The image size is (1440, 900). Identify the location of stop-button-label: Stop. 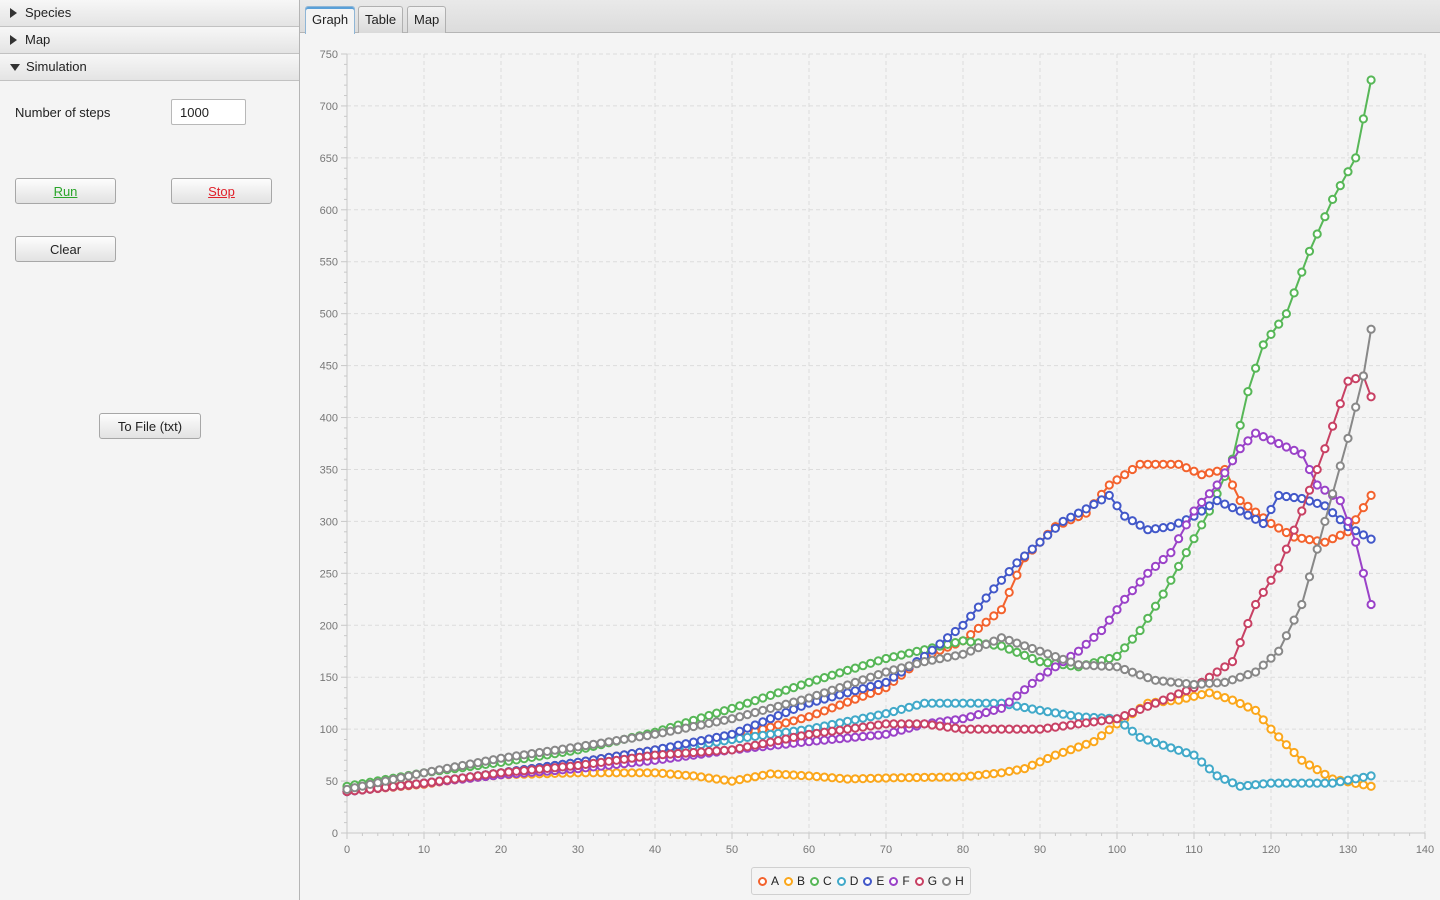
(221, 191).